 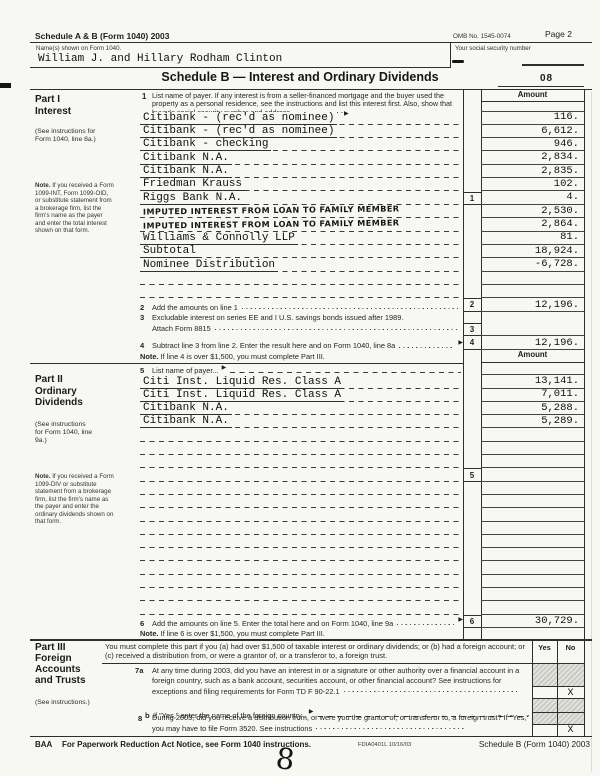 What do you see at coordinates (532, 356) in the screenshot?
I see `amount-header-2: Amount` at bounding box center [532, 356].